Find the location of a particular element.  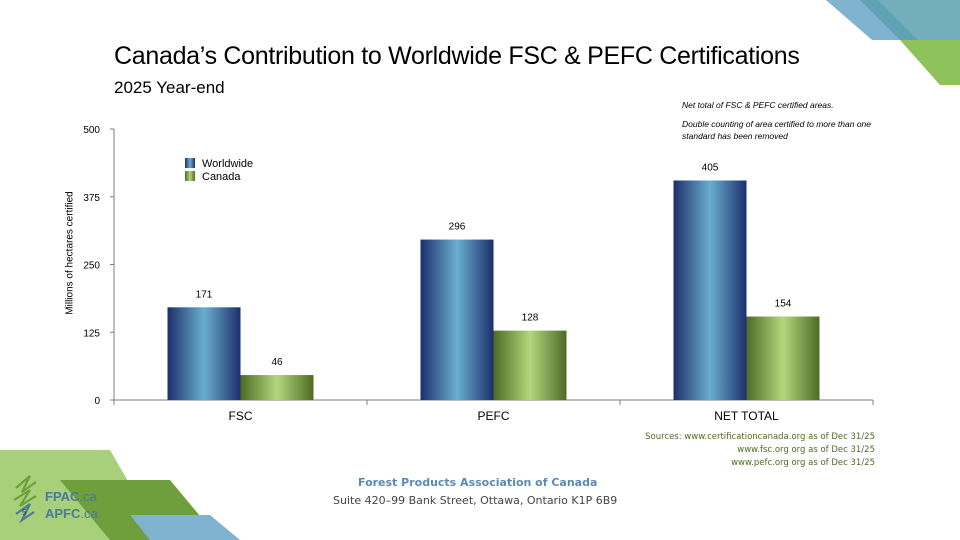

top-right-shape-teal is located at coordinates (910, 20).